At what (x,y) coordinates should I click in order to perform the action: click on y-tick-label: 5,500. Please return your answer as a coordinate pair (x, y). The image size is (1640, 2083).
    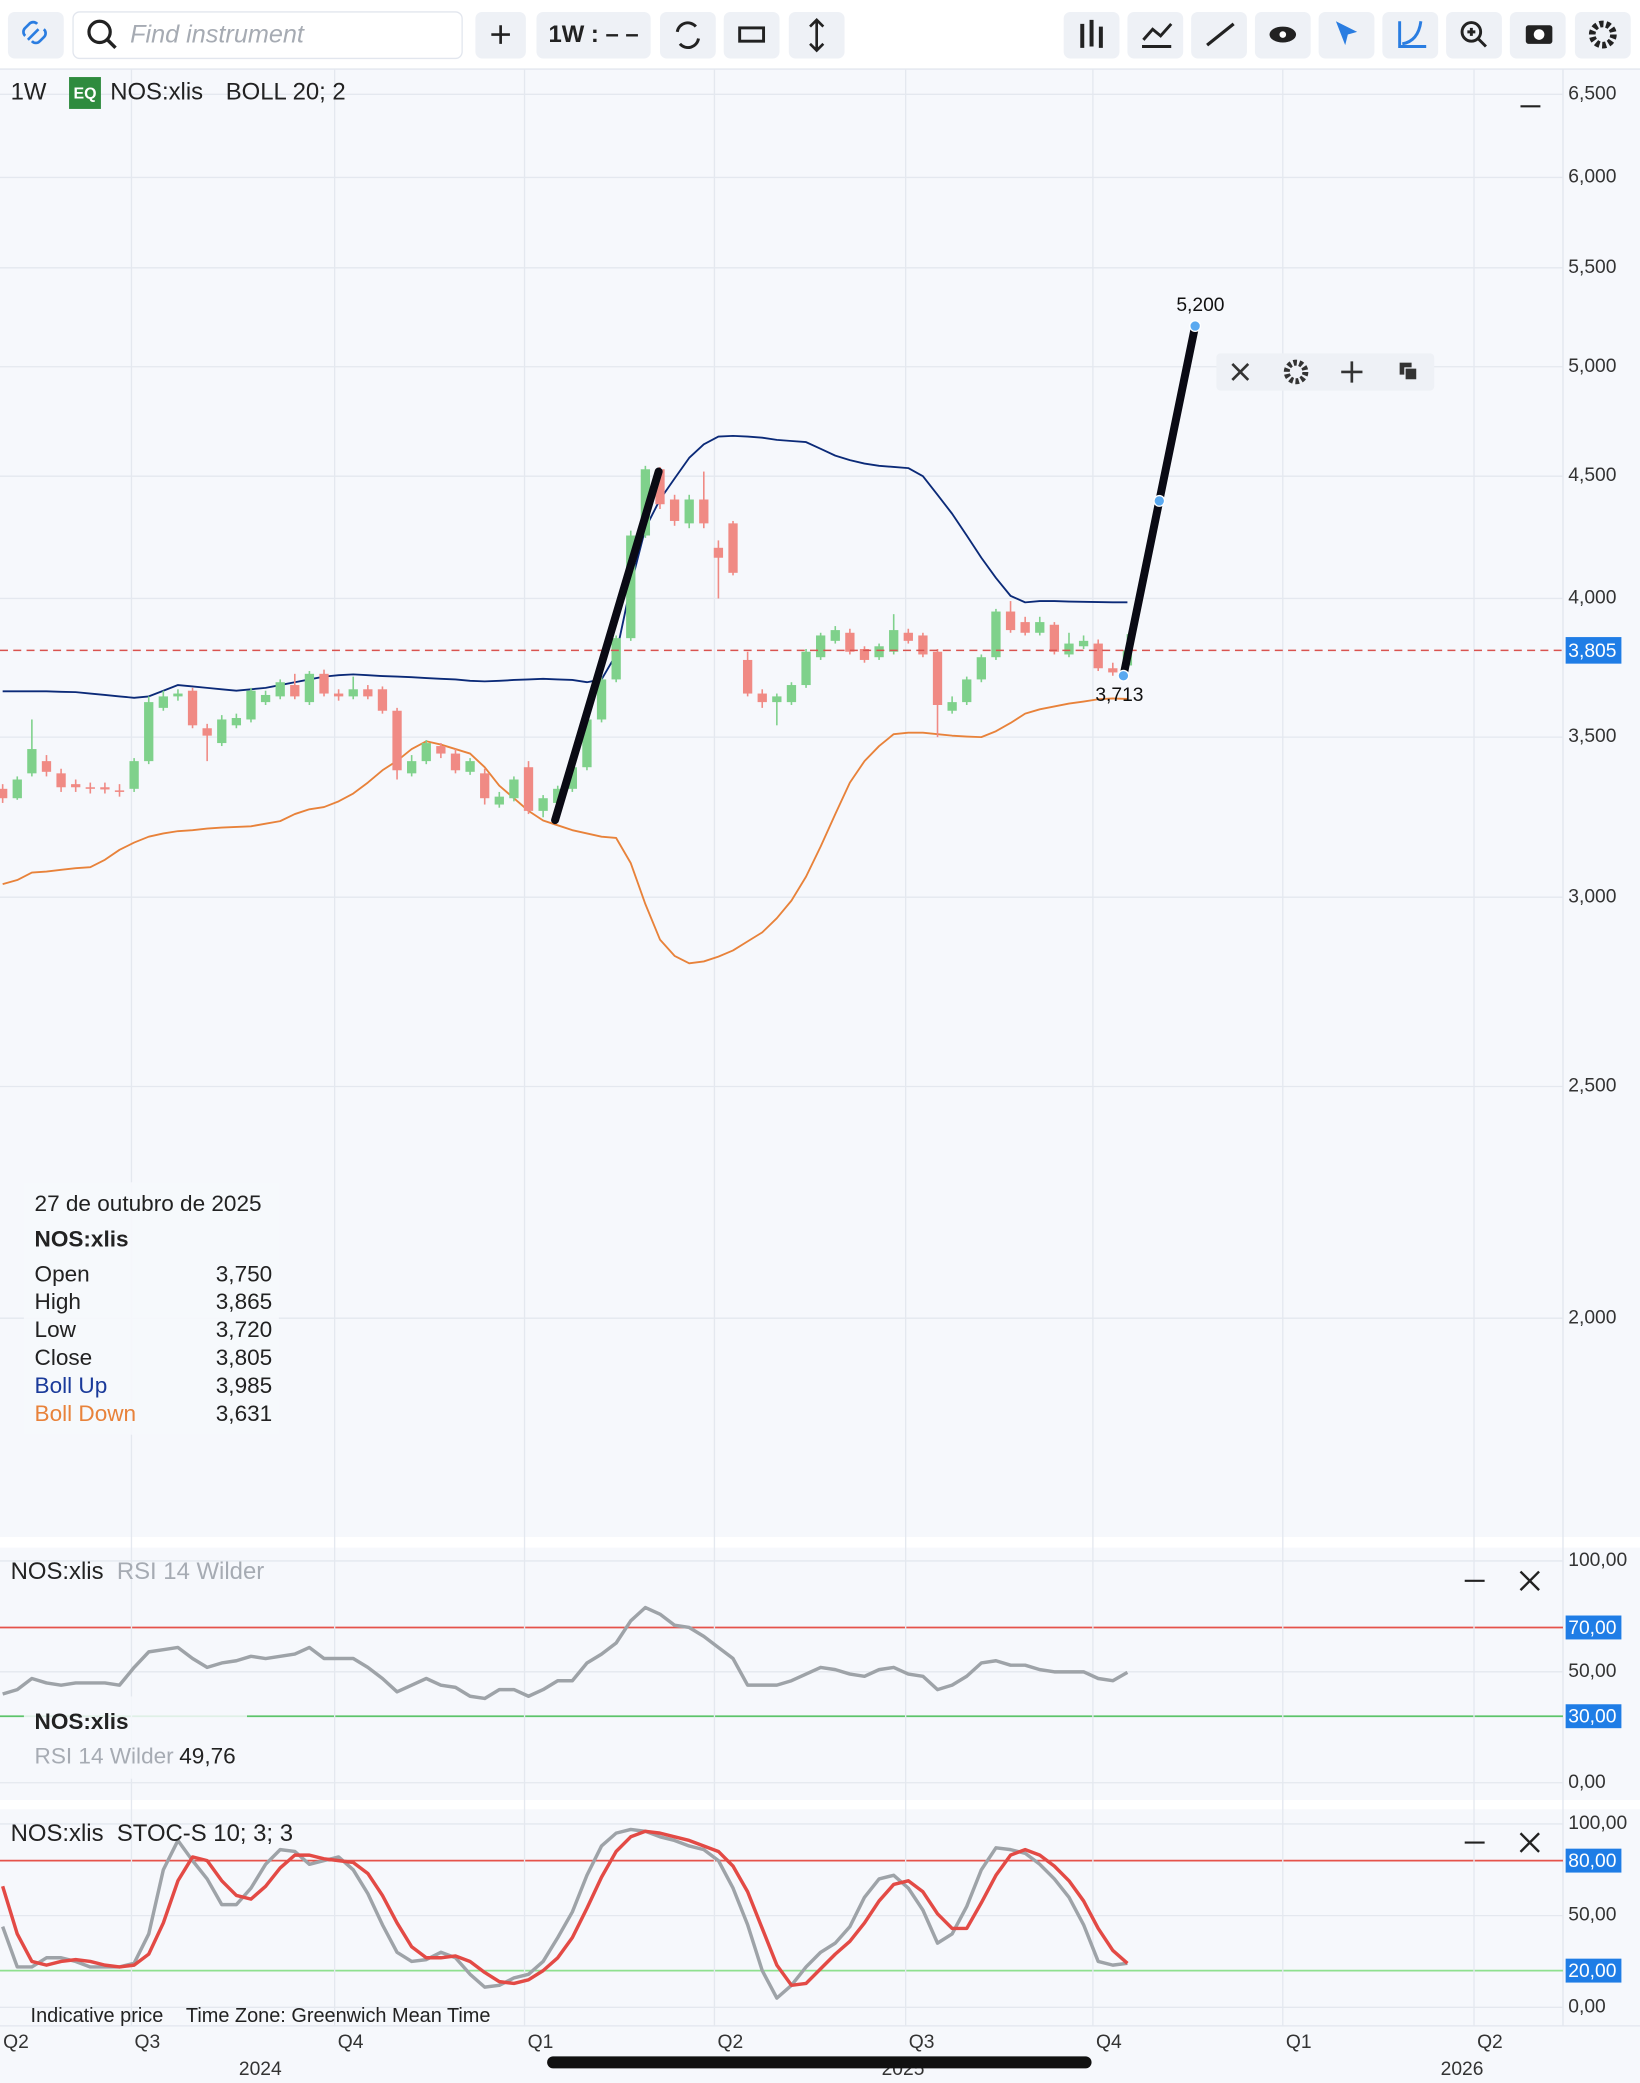
    Looking at the image, I should click on (1592, 267).